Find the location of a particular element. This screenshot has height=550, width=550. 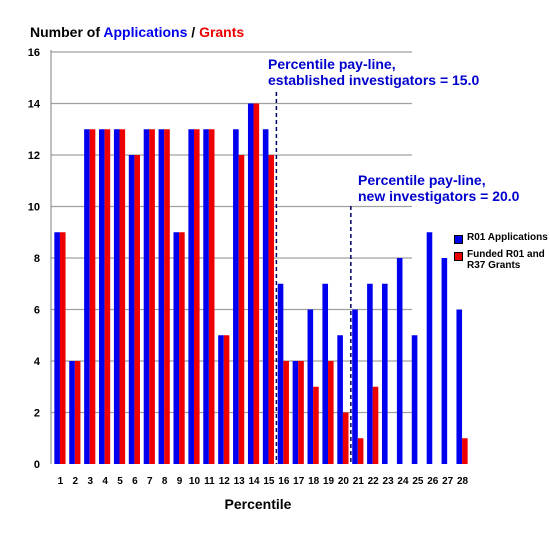

title-applications: Applications is located at coordinates (145, 32).